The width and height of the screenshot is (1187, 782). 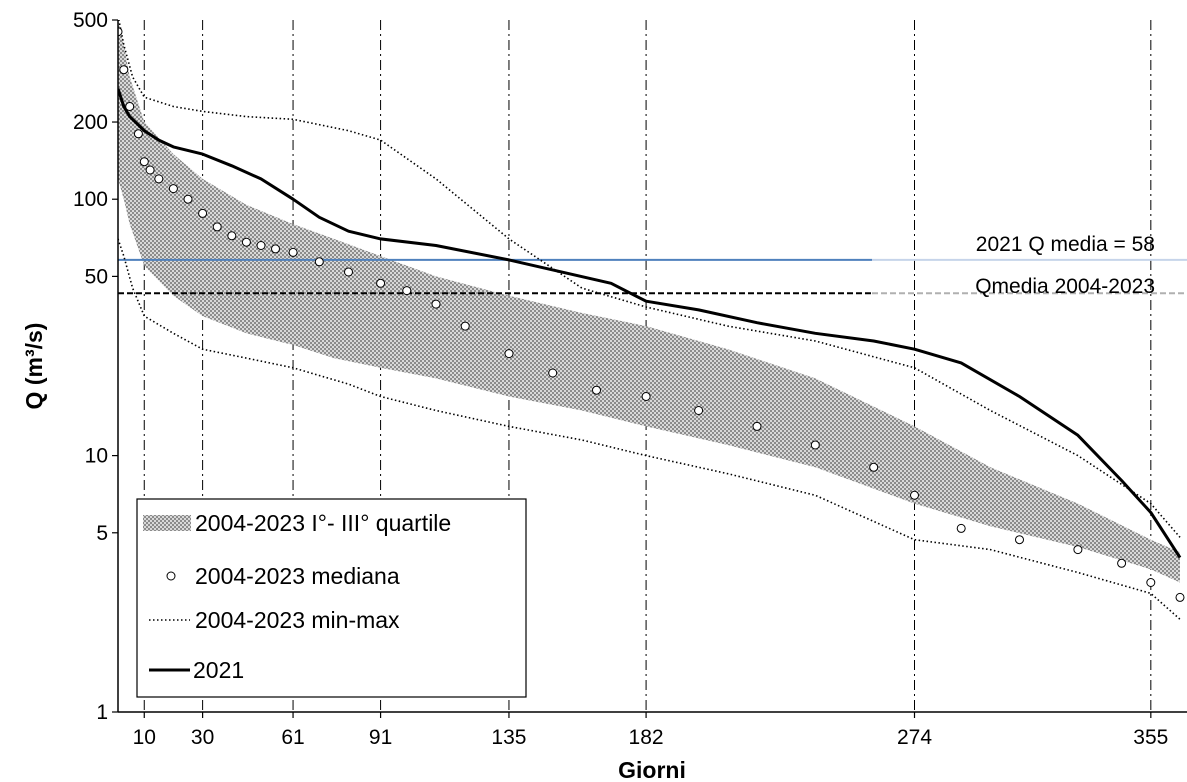 What do you see at coordinates (167, 523) in the screenshot?
I see `legend-swatch-quartile` at bounding box center [167, 523].